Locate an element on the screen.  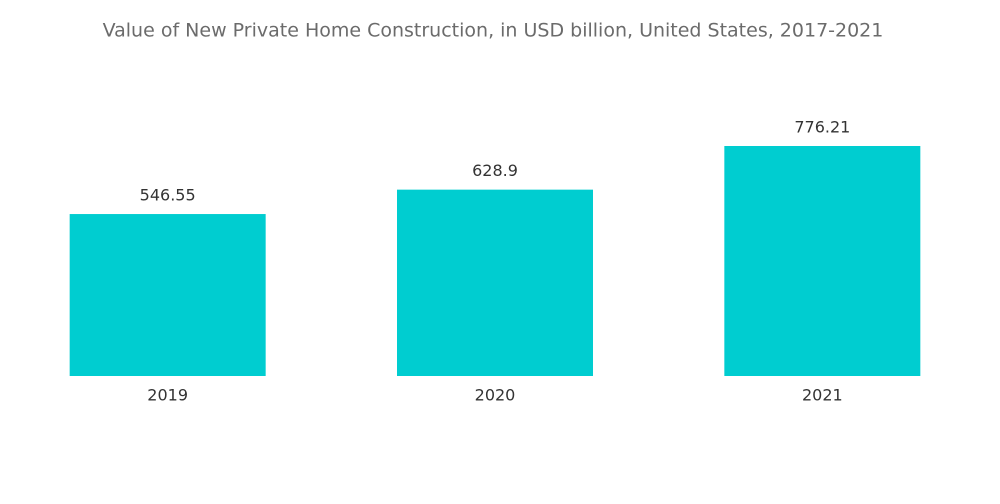
value-label: 628.9 is located at coordinates (495, 170).